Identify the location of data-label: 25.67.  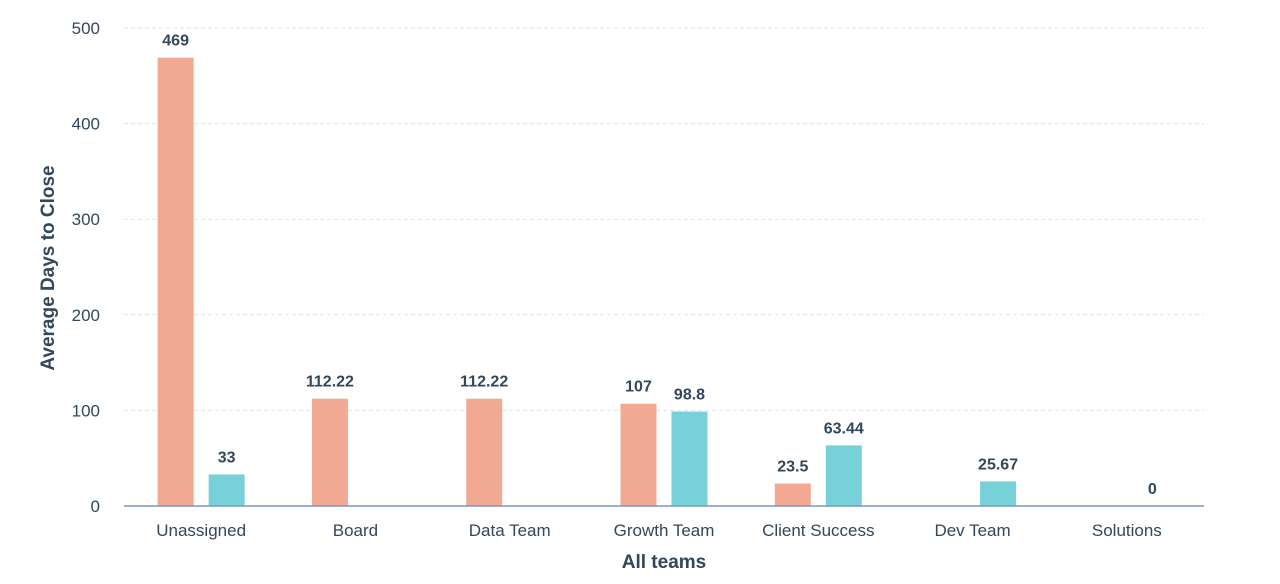
(998, 464).